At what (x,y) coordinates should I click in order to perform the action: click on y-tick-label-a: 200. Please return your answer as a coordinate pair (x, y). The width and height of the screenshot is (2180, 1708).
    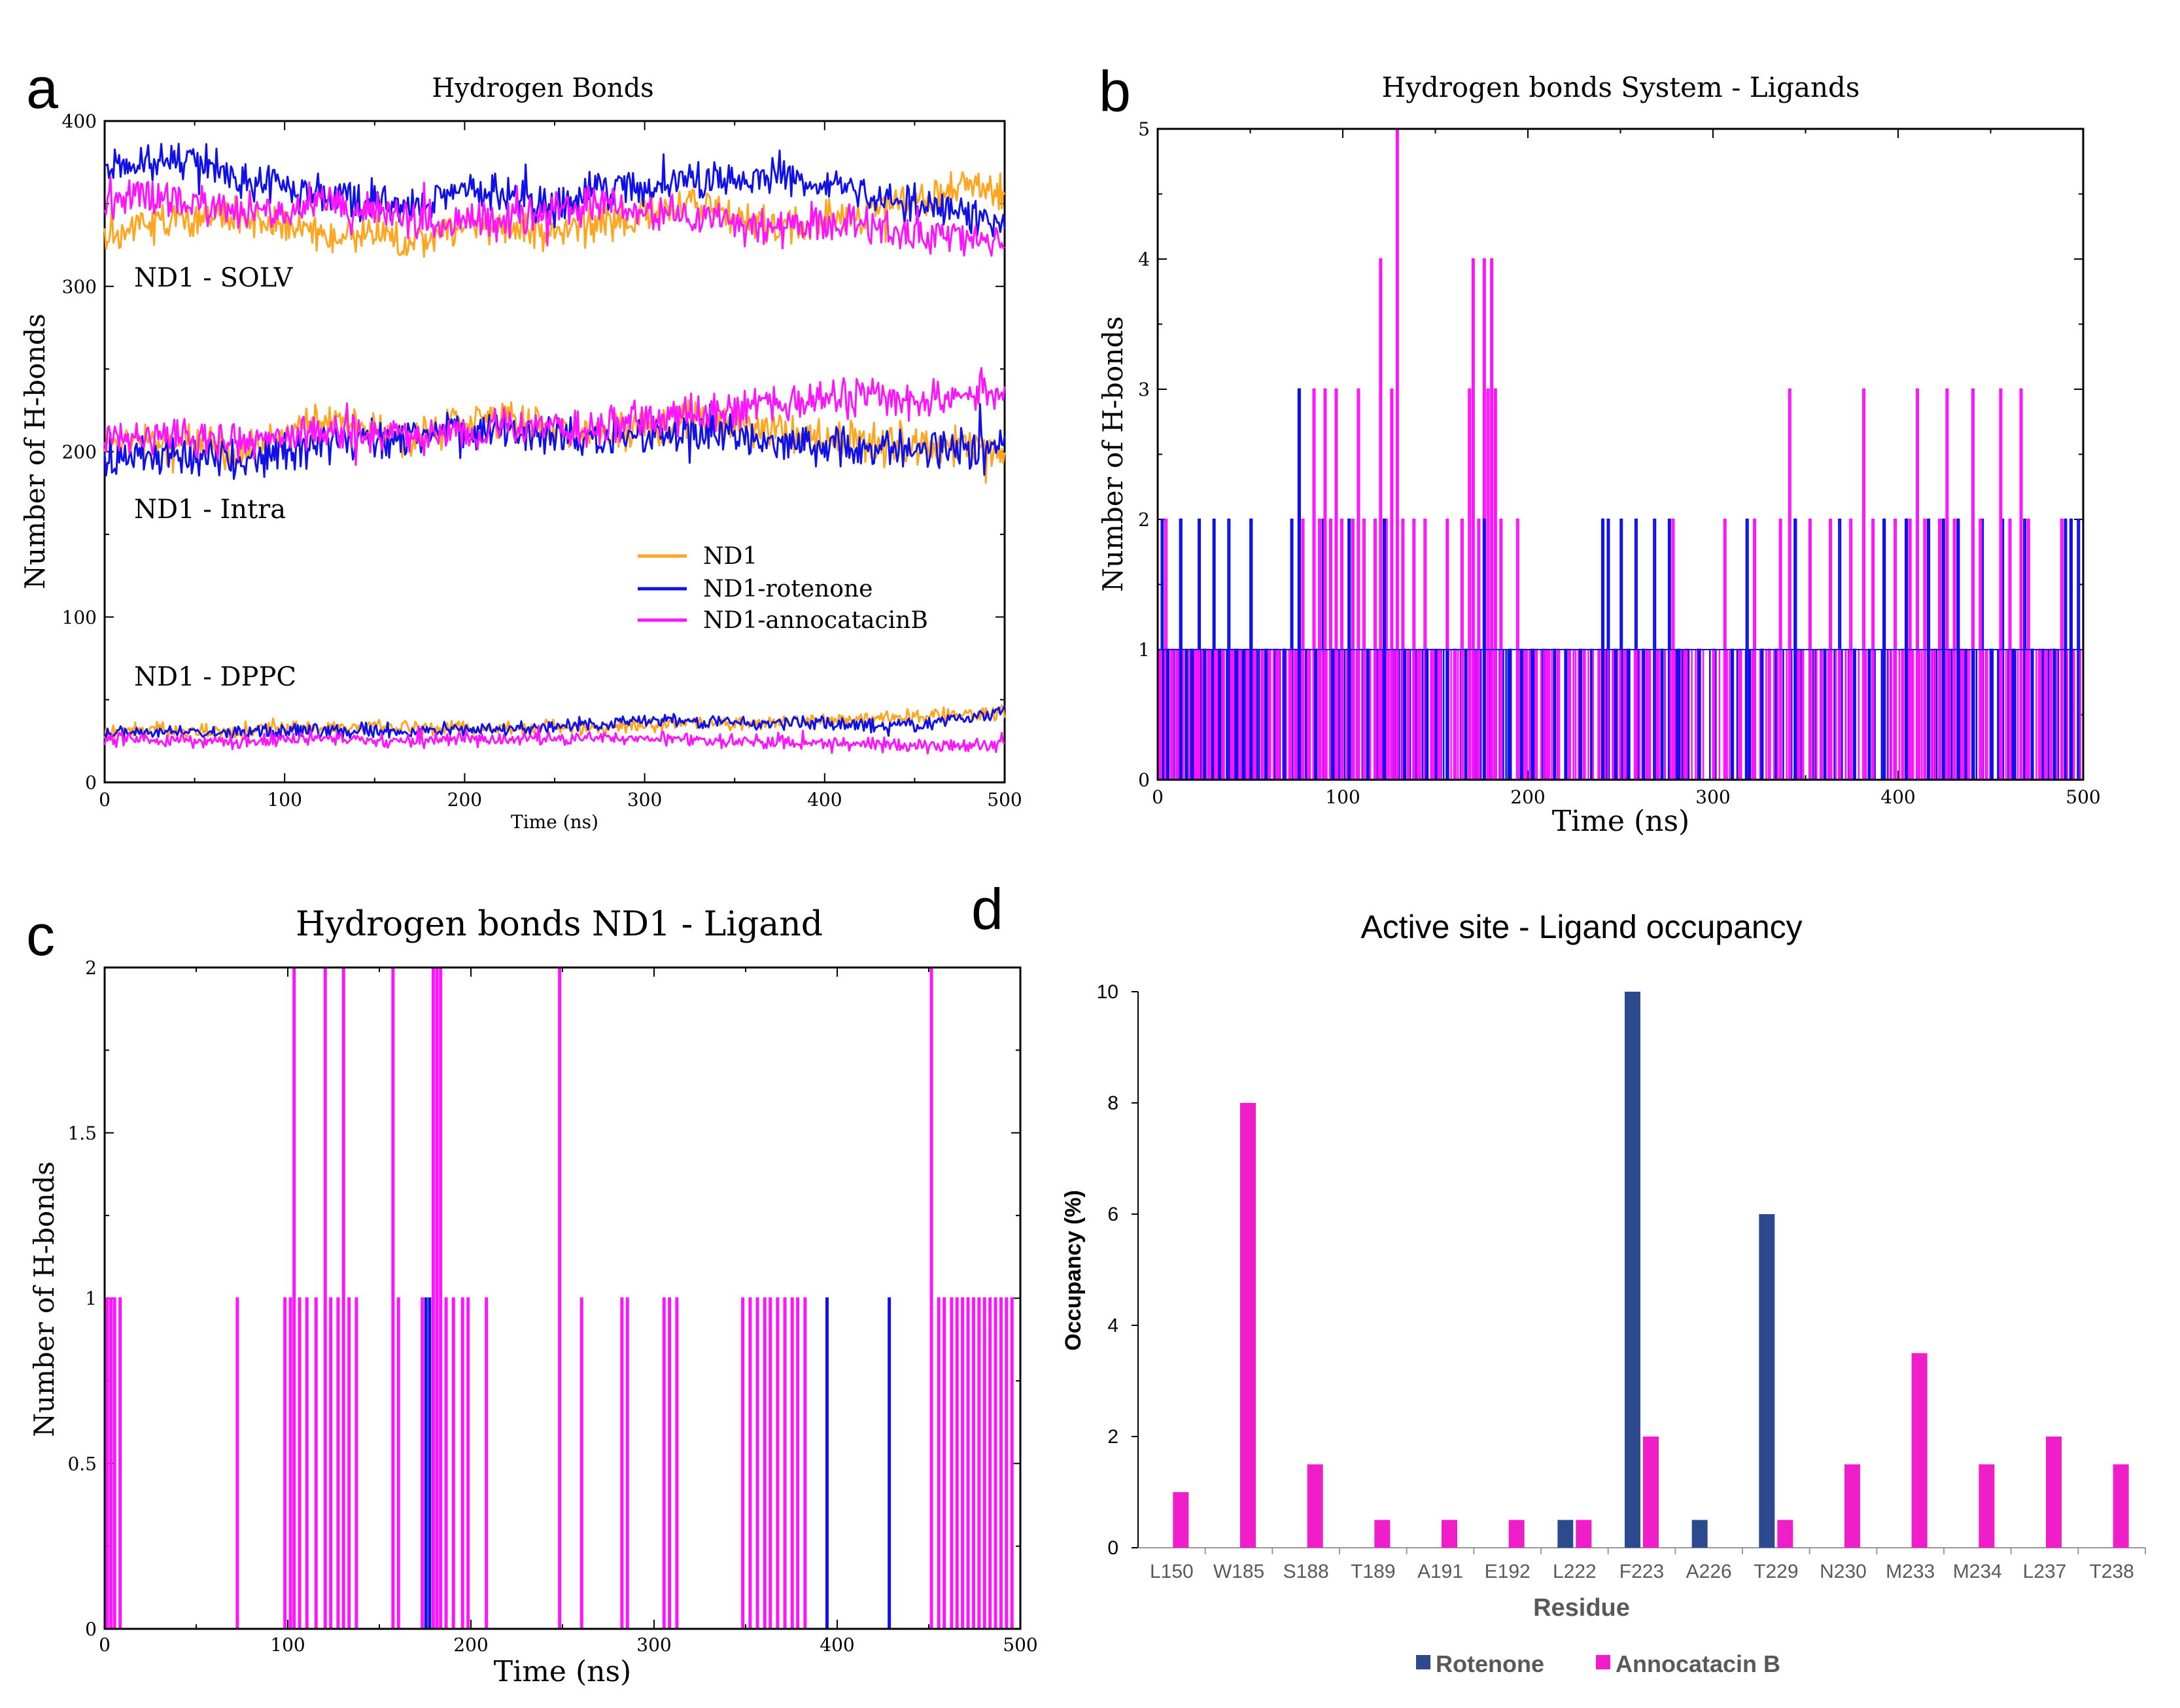
    Looking at the image, I should click on (79, 452).